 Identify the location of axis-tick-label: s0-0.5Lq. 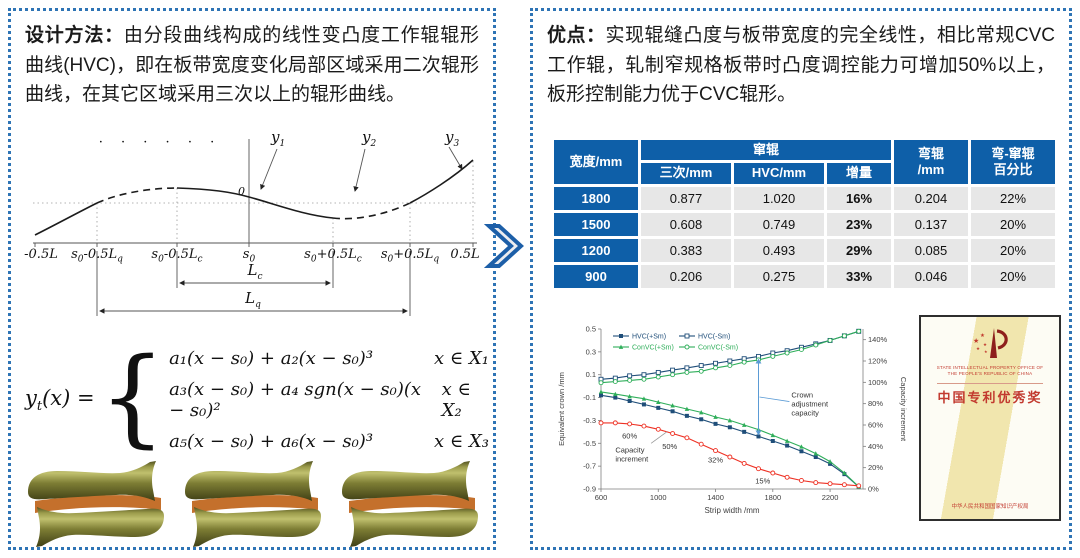
(97, 256).